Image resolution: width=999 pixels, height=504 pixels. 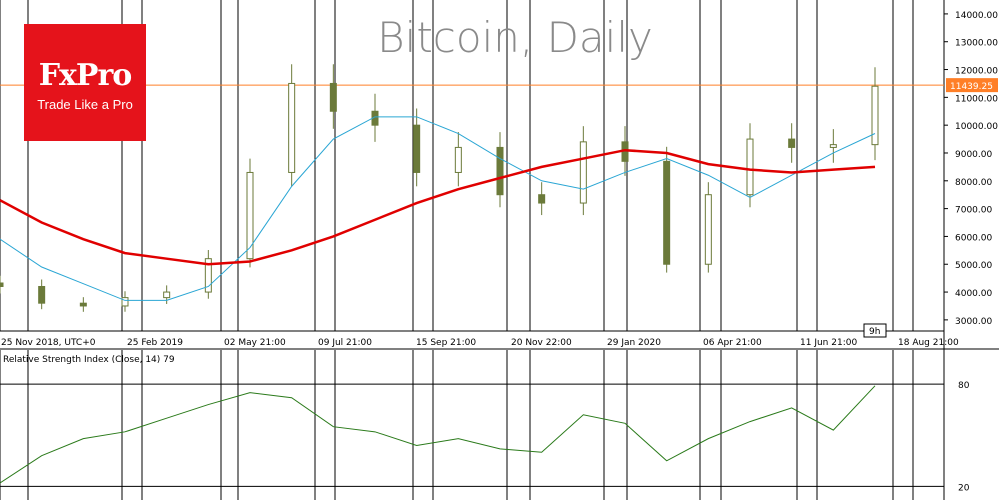 What do you see at coordinates (973, 238) in the screenshot?
I see `price-tick-label: 6000.00` at bounding box center [973, 238].